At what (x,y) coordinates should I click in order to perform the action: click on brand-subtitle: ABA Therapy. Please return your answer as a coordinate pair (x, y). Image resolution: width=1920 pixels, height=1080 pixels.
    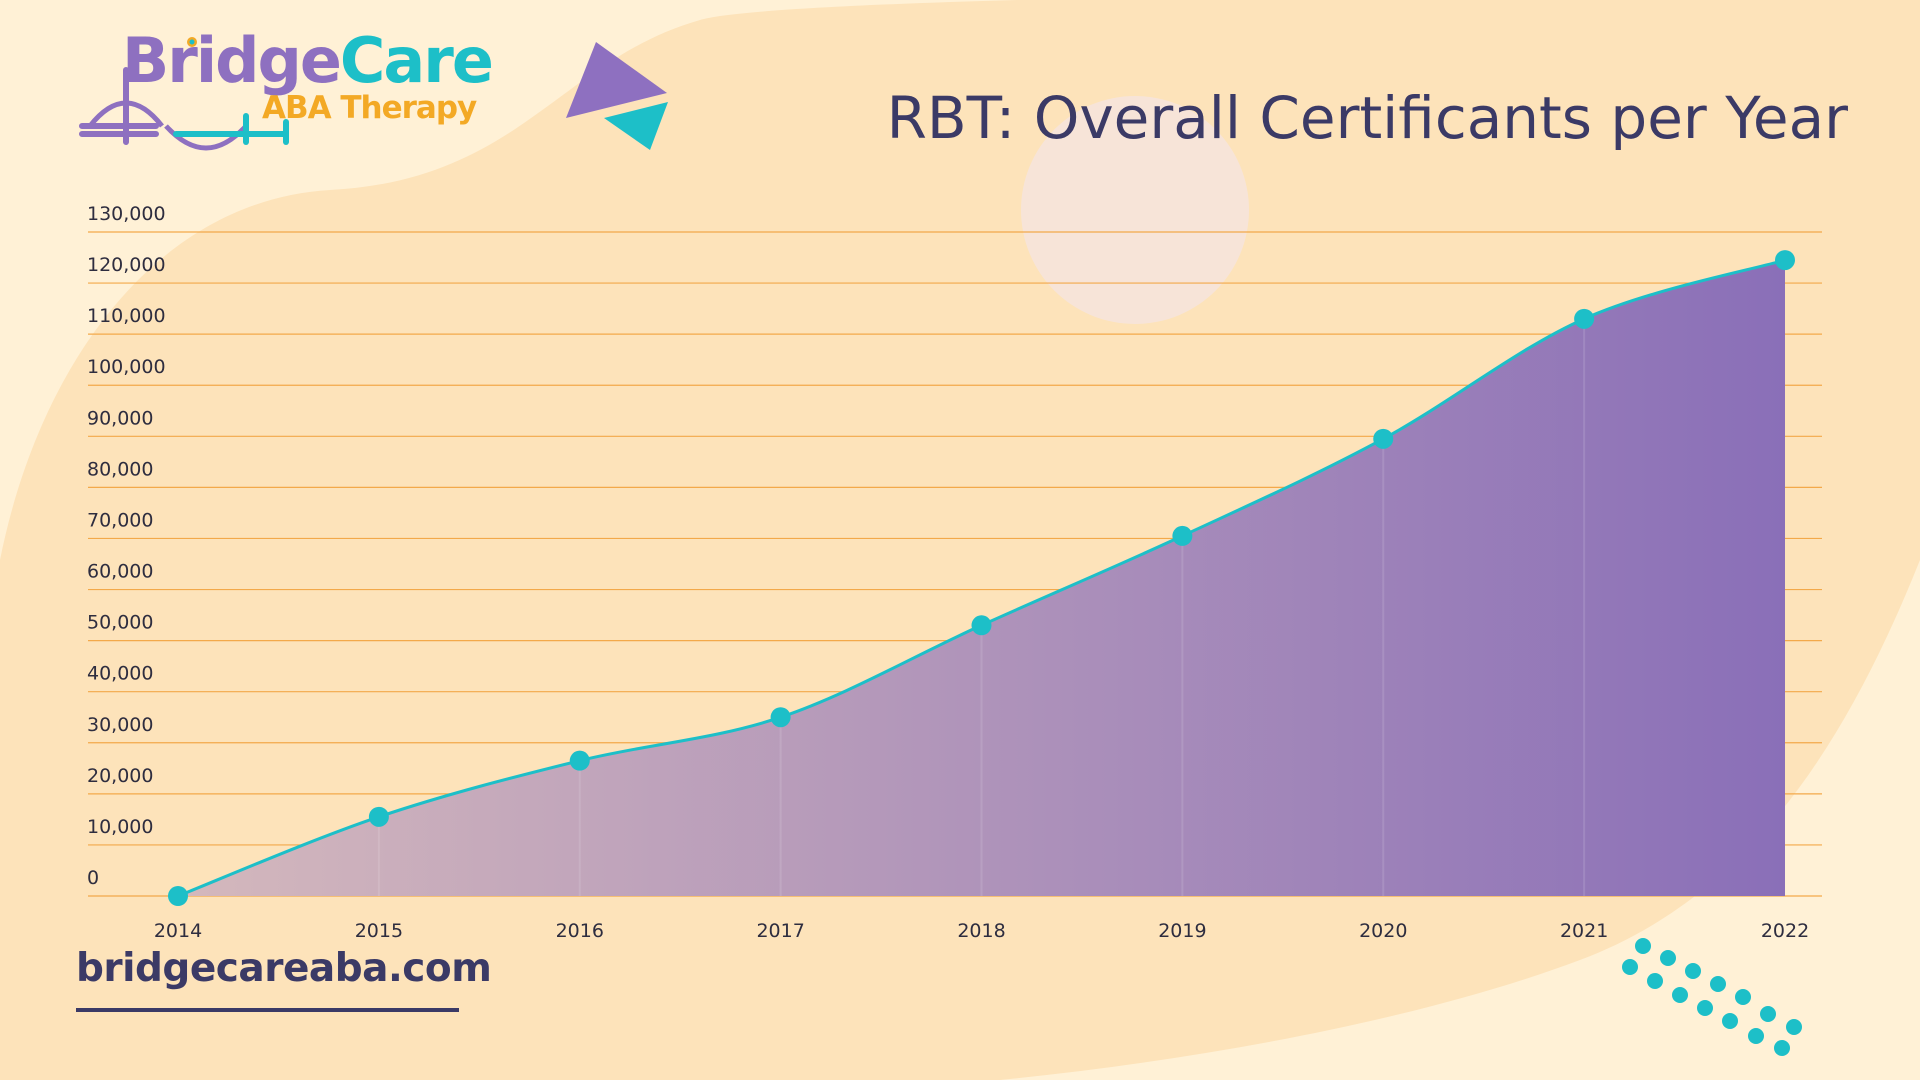
    Looking at the image, I should click on (369, 108).